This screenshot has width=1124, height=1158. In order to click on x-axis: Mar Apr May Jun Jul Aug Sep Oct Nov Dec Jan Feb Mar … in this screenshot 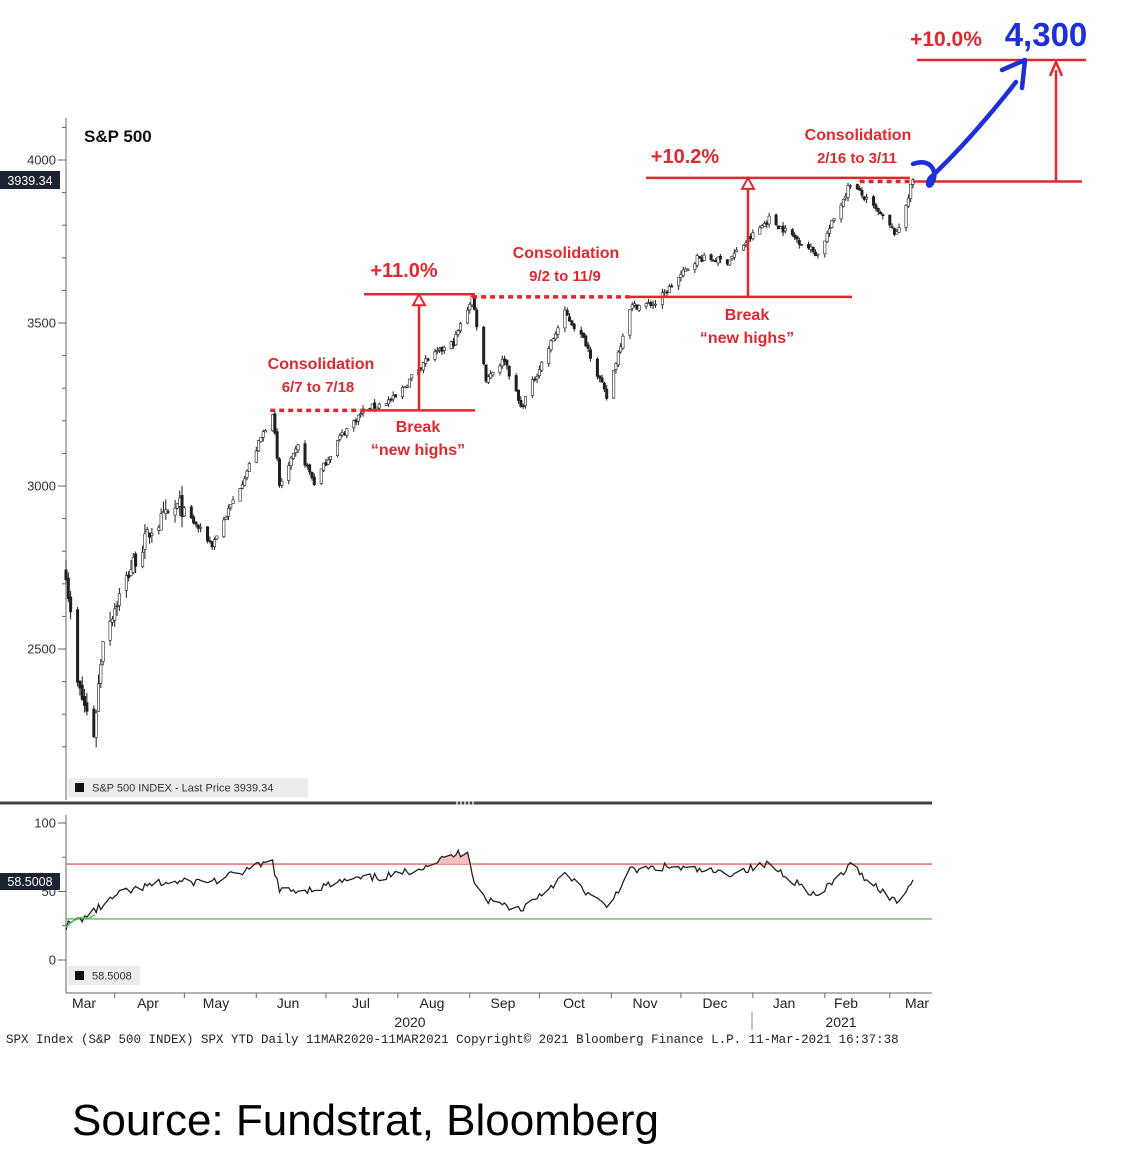, I will do `click(499, 1011)`.